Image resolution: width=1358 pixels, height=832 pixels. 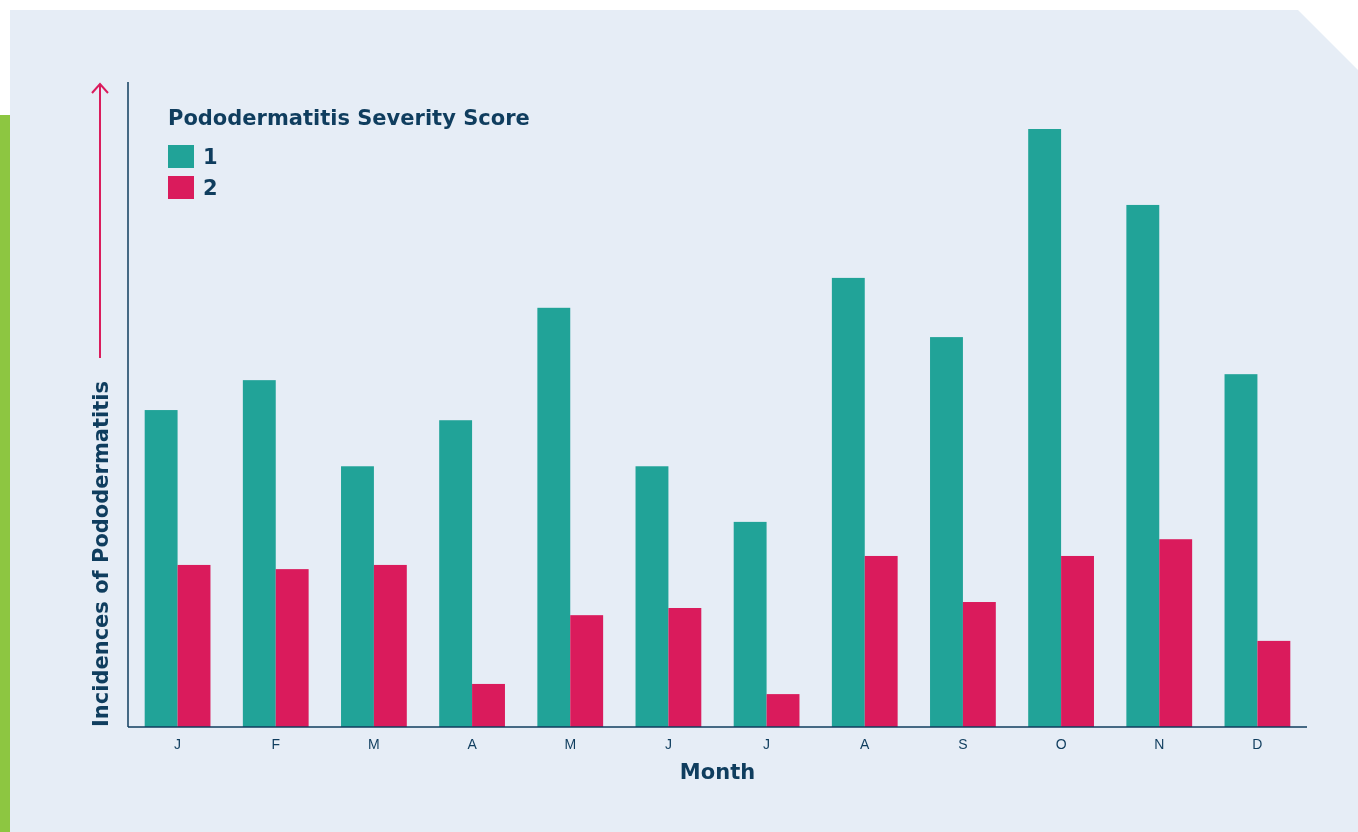 What do you see at coordinates (1159, 743) in the screenshot?
I see `x-tick-label: N` at bounding box center [1159, 743].